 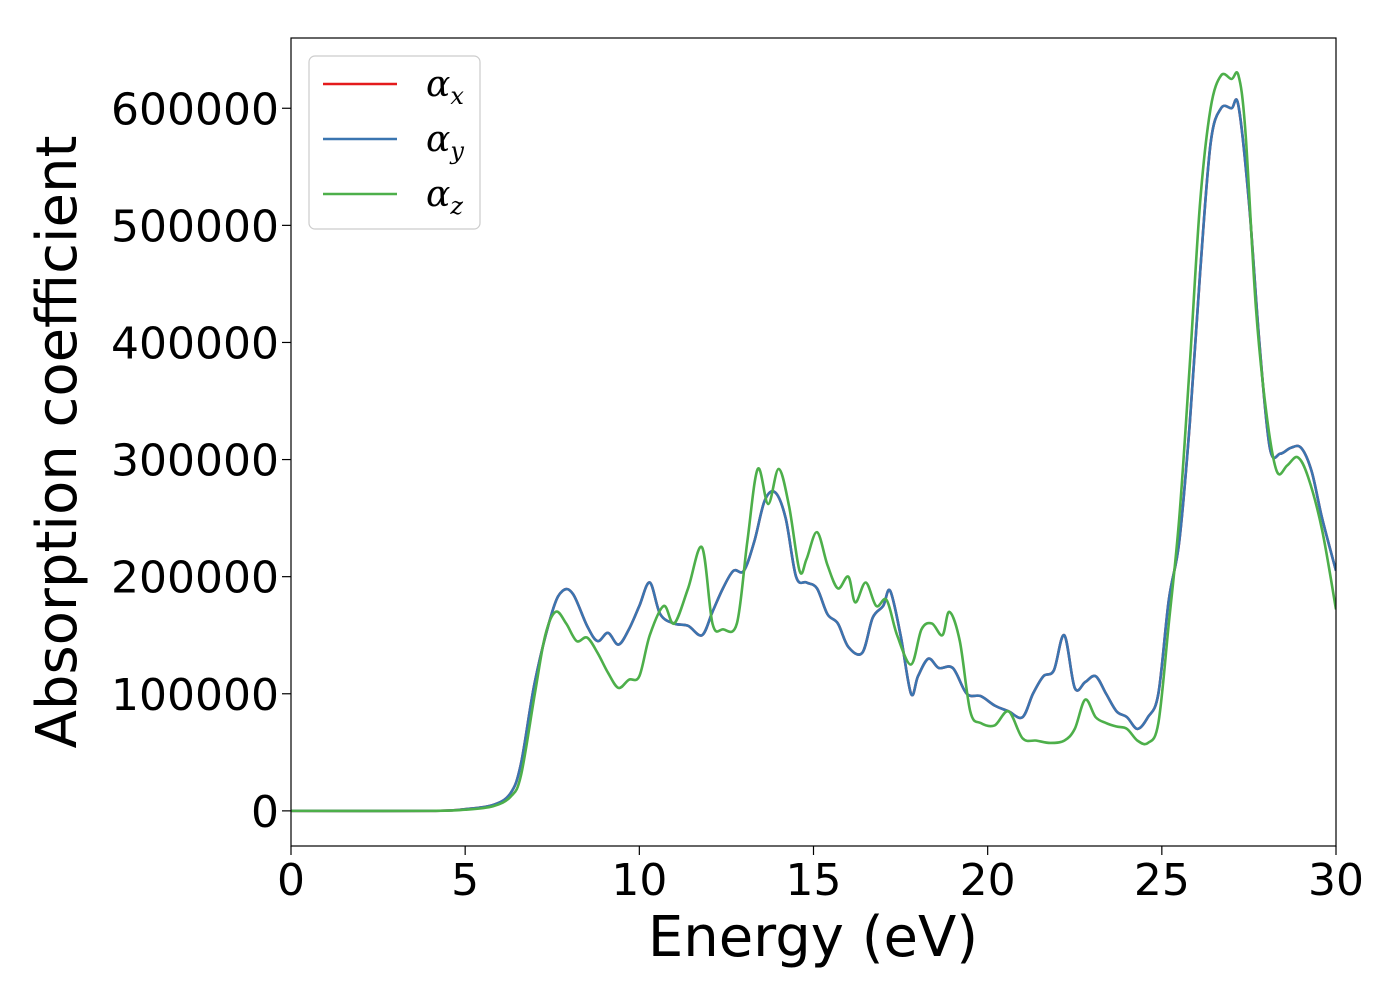 What do you see at coordinates (445, 142) in the screenshot?
I see `legend-label-y: αy` at bounding box center [445, 142].